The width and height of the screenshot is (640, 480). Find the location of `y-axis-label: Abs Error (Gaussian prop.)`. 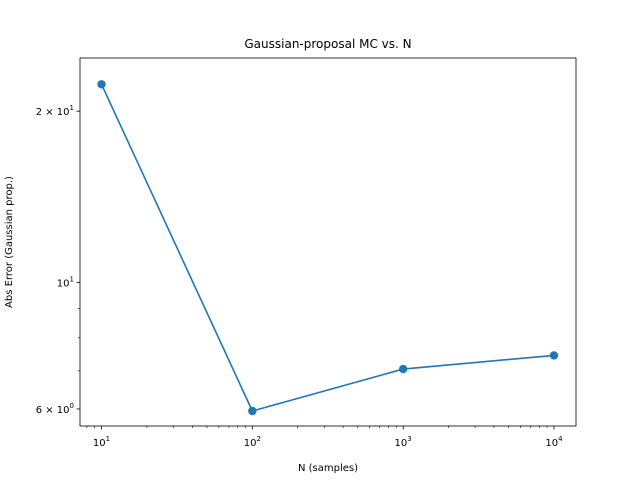

y-axis-label: Abs Error (Gaussian prop.) is located at coordinates (9, 242).